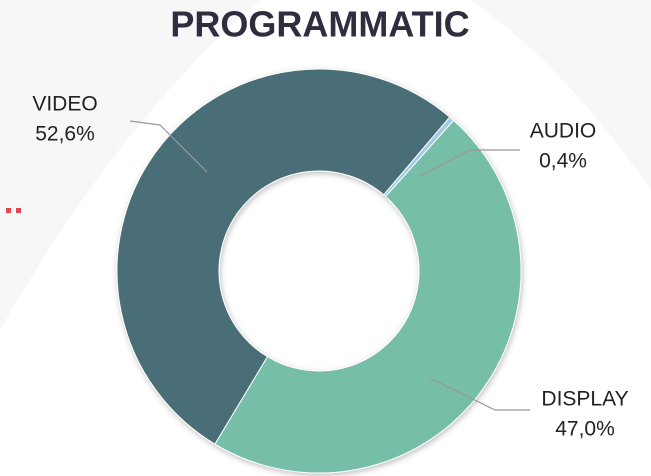 Image resolution: width=651 pixels, height=476 pixels. What do you see at coordinates (13, 210) in the screenshot?
I see `decor-dots` at bounding box center [13, 210].